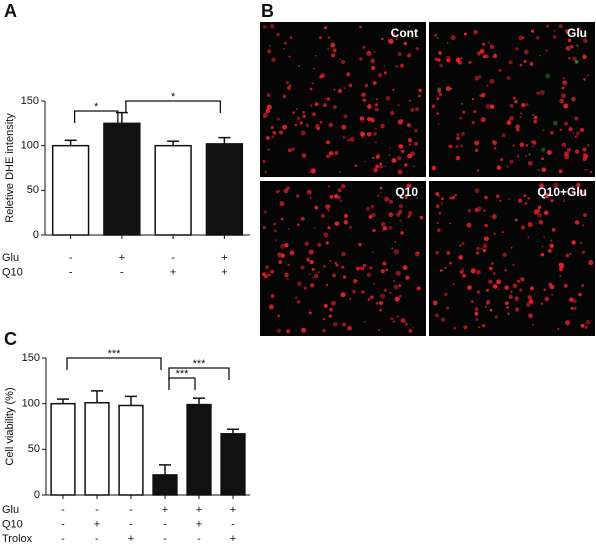 This screenshot has height=547, width=596. What do you see at coordinates (10, 258) in the screenshot?
I see `row-label: Glu` at bounding box center [10, 258].